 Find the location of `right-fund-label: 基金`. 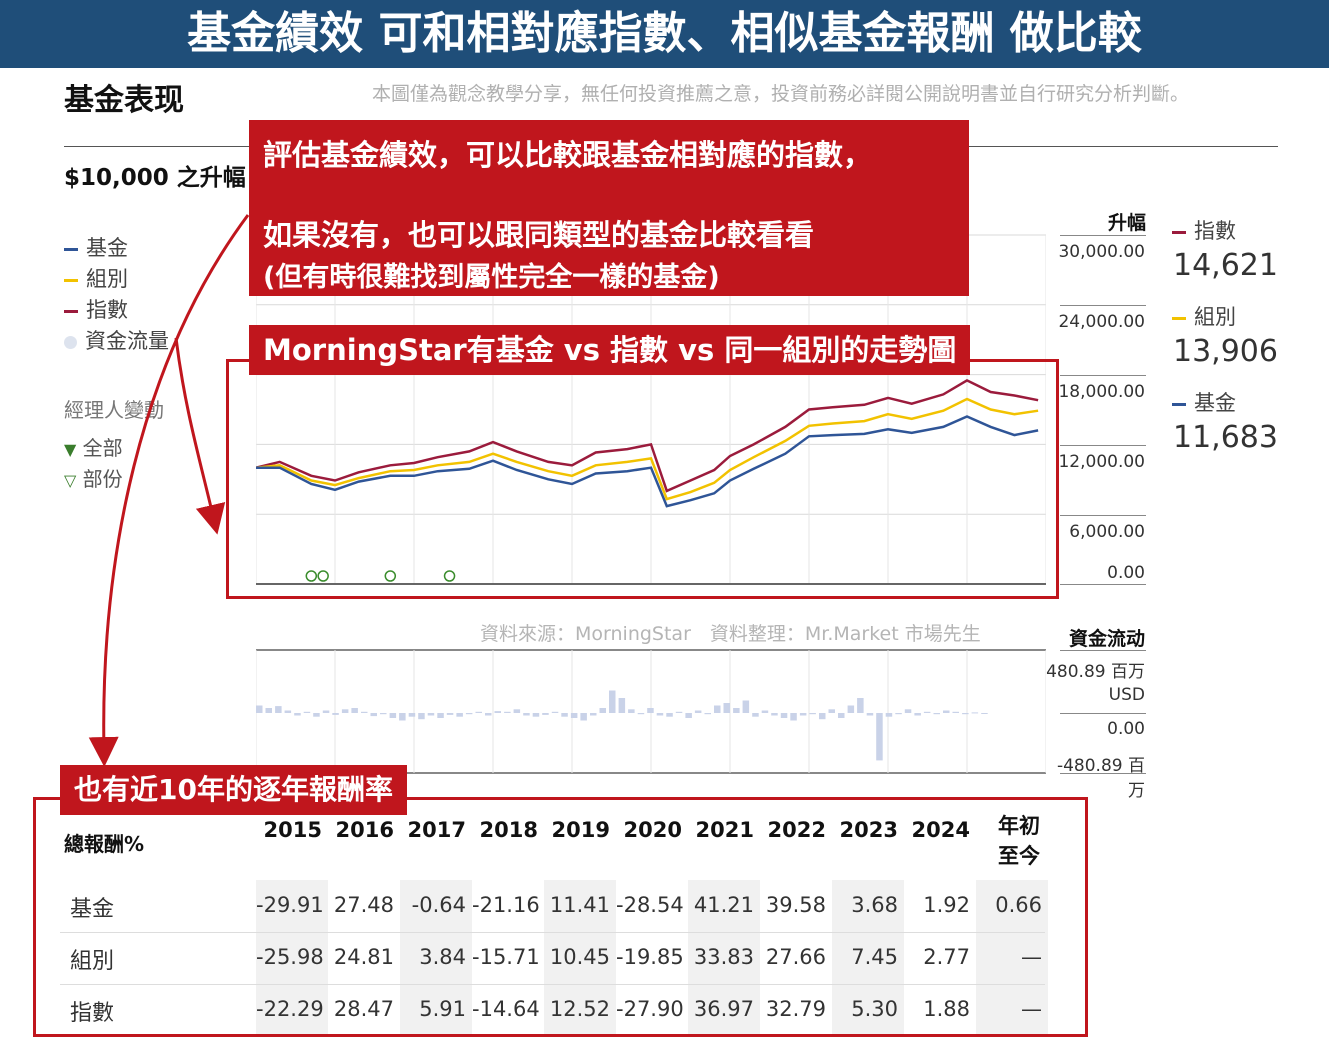

right-fund-label: 基金 is located at coordinates (1215, 403).